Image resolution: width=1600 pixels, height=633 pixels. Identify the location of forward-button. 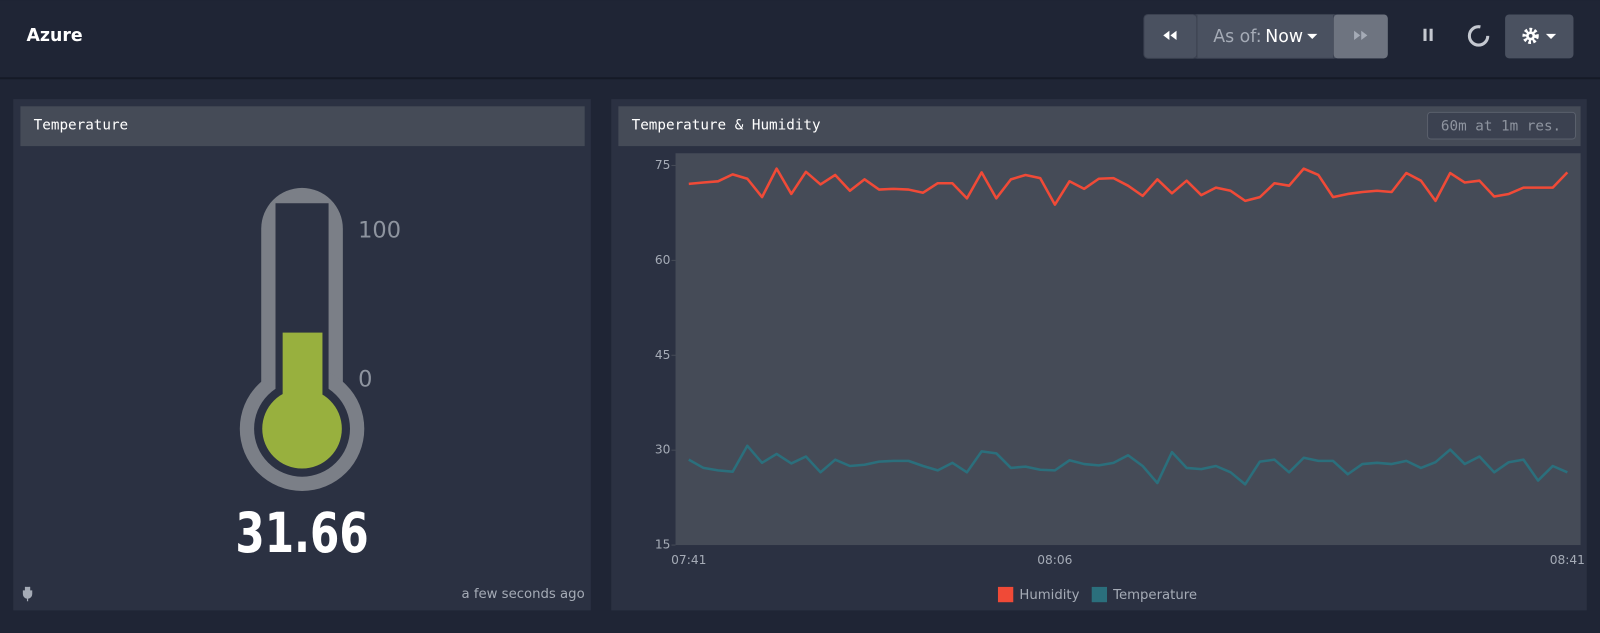
(1360, 36).